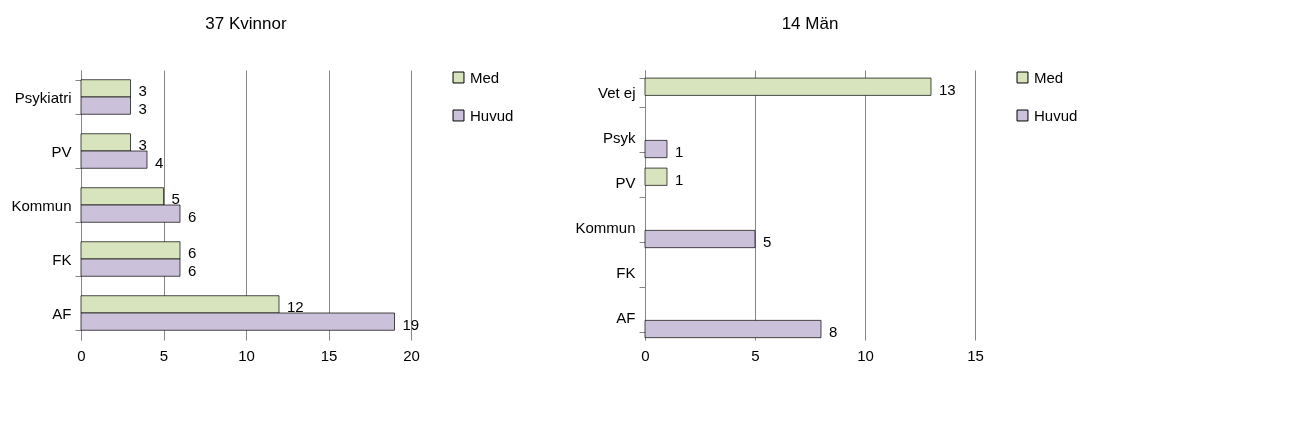 The height and width of the screenshot is (421, 1292). I want to click on y-tick-label: Psyk, so click(619, 137).